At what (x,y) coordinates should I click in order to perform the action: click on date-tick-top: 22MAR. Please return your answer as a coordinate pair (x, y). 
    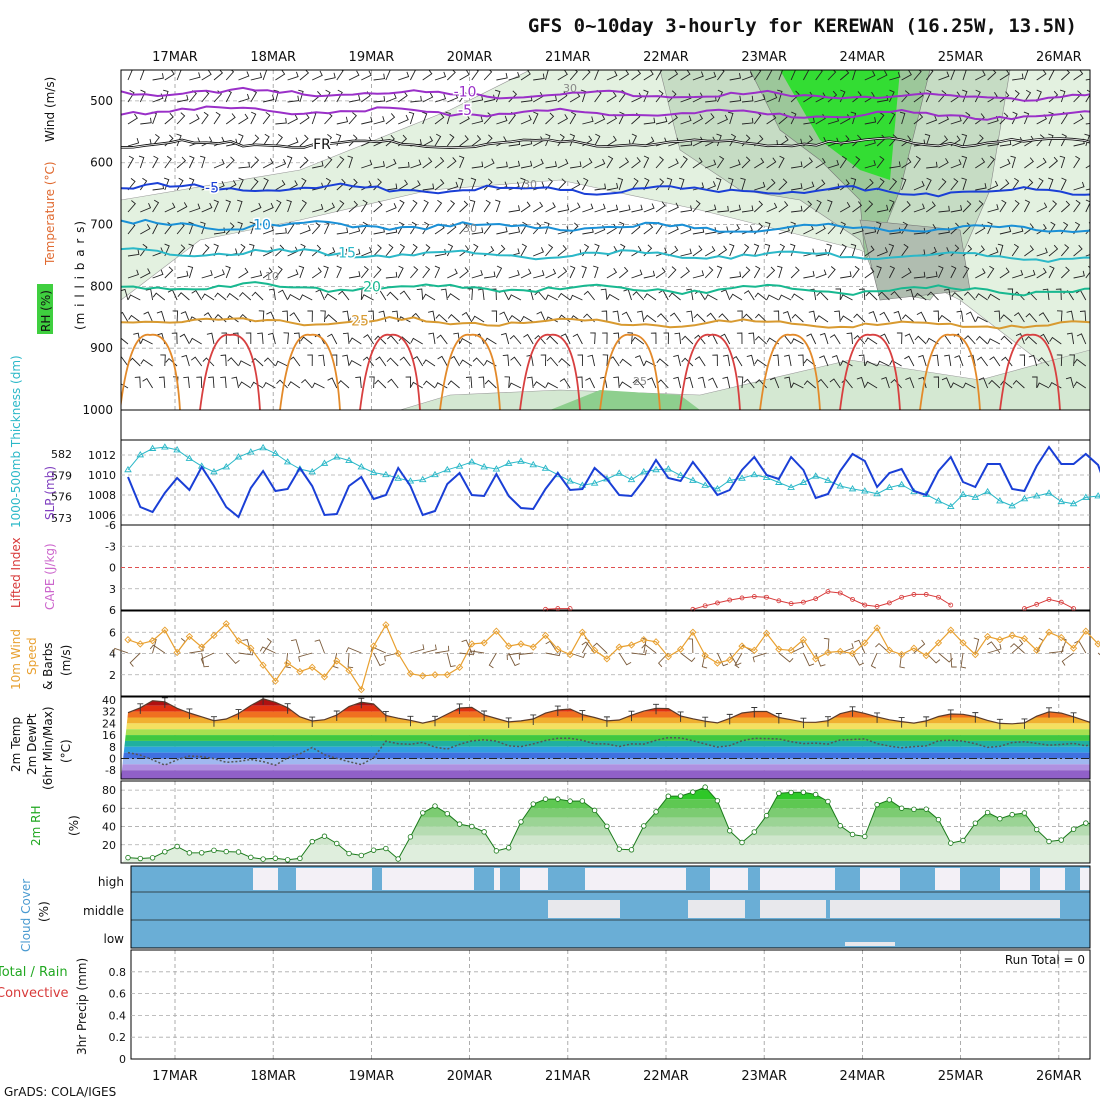
    Looking at the image, I should click on (666, 57).